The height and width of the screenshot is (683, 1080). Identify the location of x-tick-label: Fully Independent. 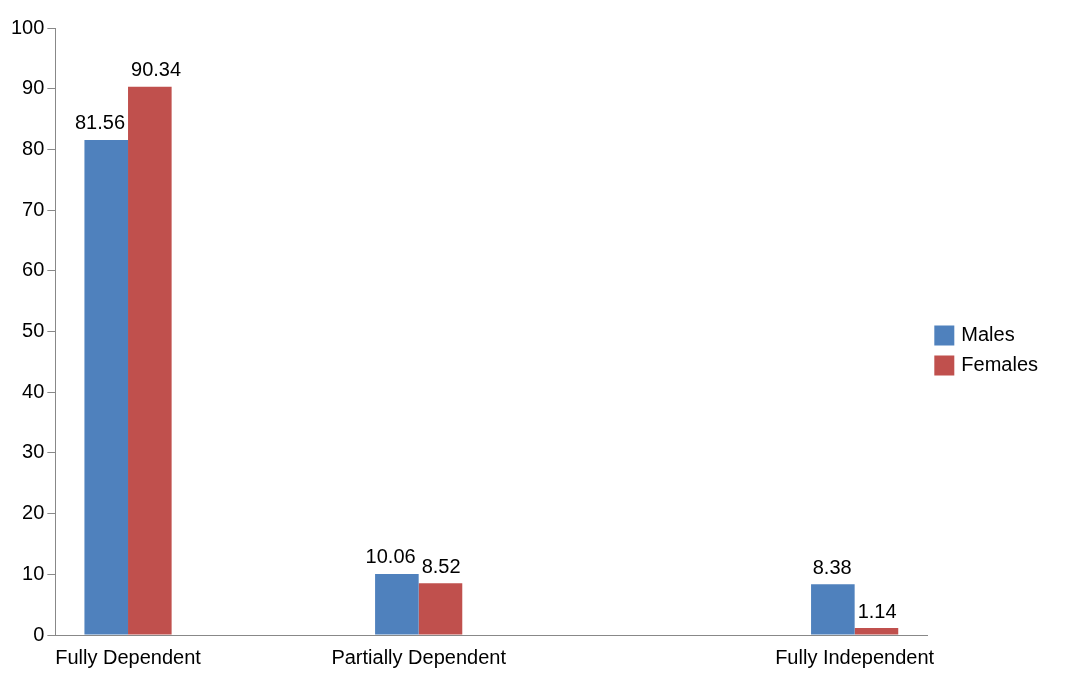
(855, 656).